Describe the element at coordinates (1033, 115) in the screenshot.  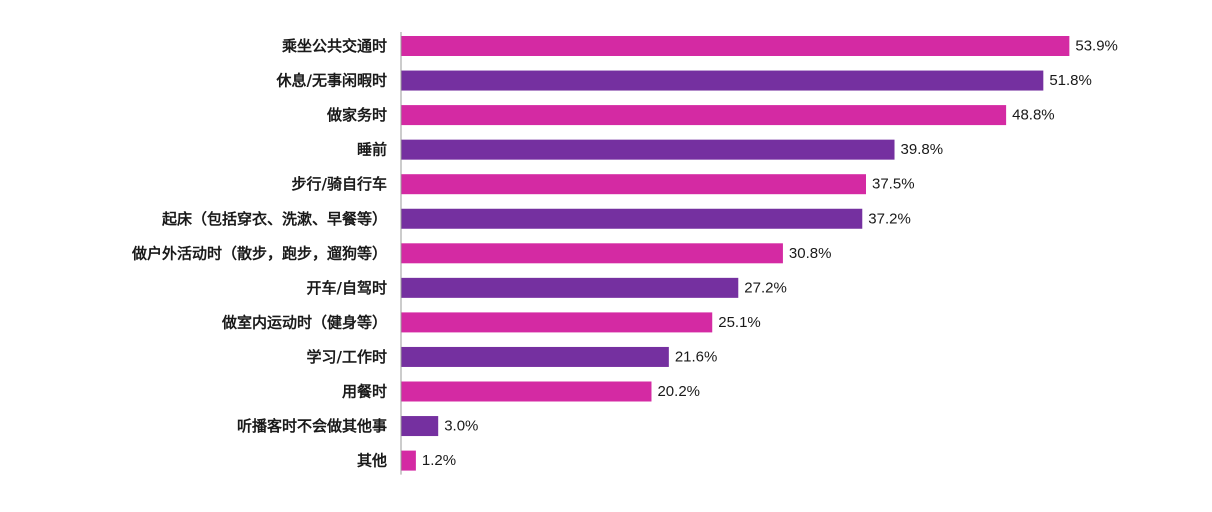
I see `value-label-2: 48.8%` at that location.